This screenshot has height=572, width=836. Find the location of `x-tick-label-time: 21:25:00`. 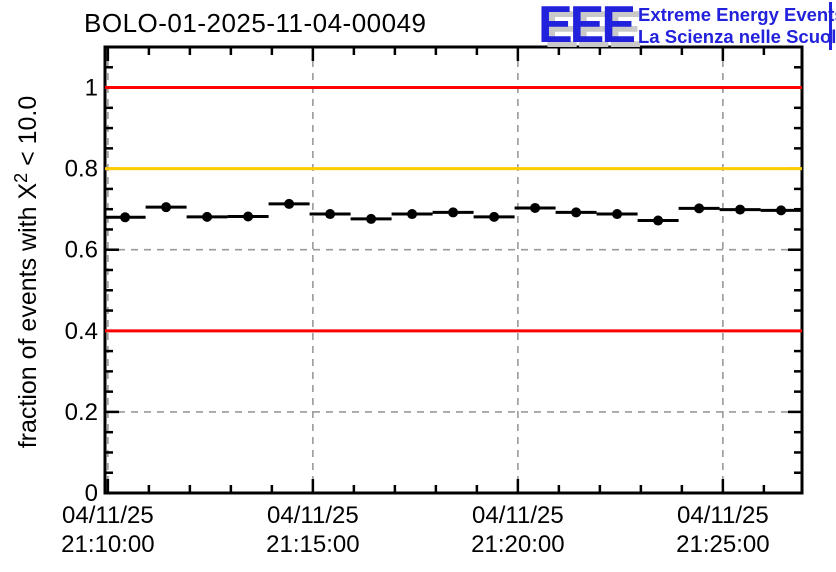

x-tick-label-time: 21:25:00 is located at coordinates (722, 544).